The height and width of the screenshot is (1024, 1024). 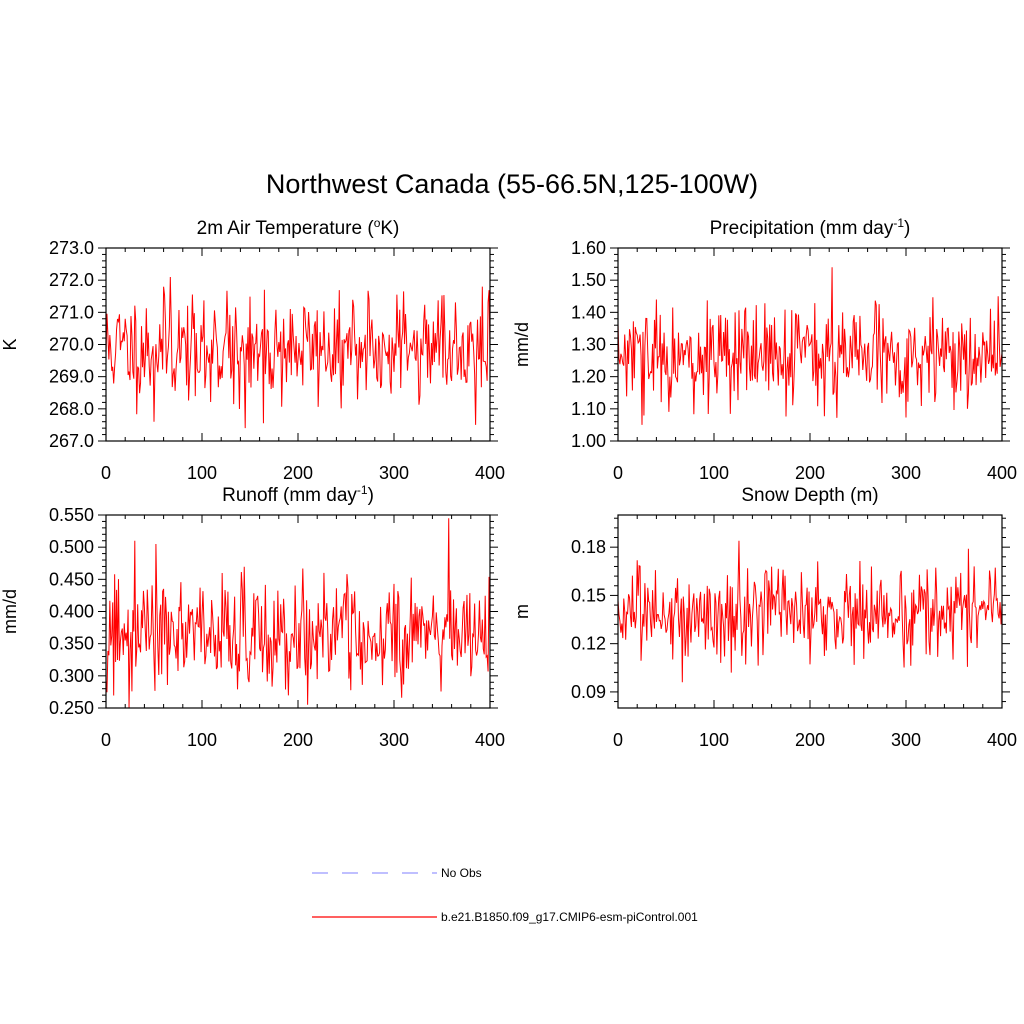 What do you see at coordinates (71, 676) in the screenshot?
I see `y-tick-label: 0.300` at bounding box center [71, 676].